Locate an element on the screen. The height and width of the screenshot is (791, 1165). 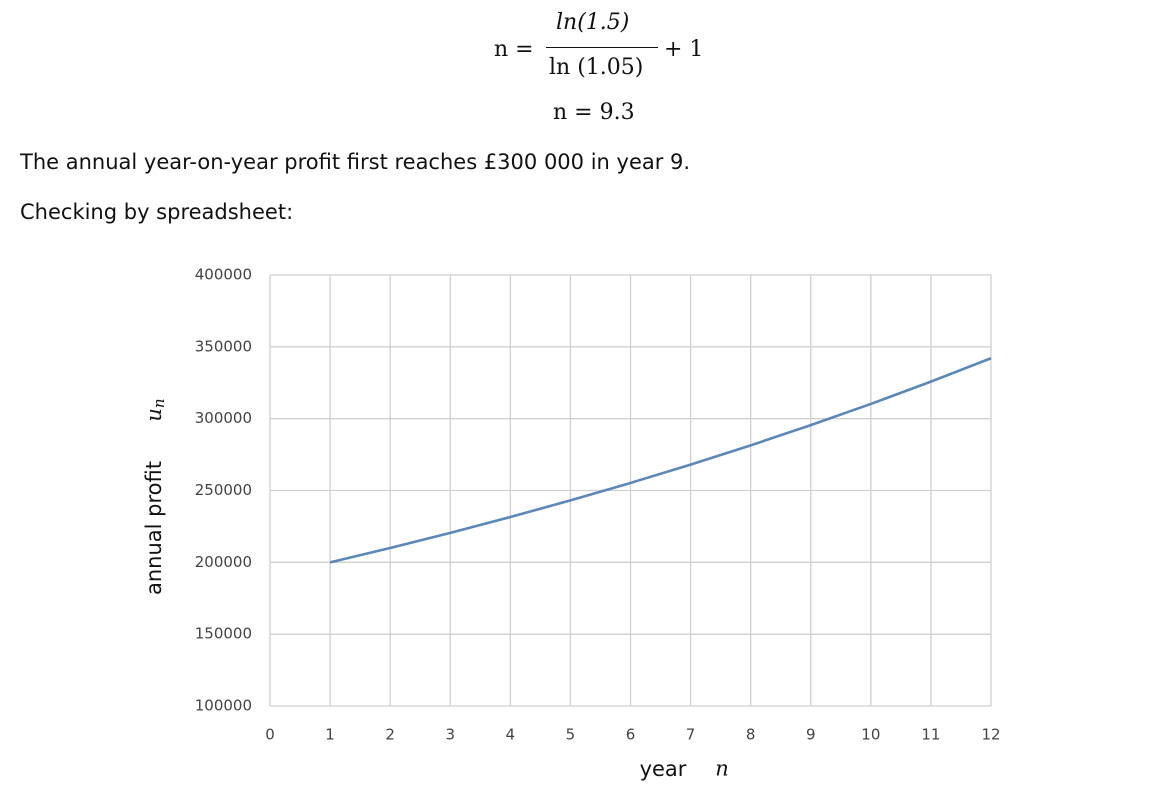
eq-denominator: ln (1.05) is located at coordinates (596, 67).